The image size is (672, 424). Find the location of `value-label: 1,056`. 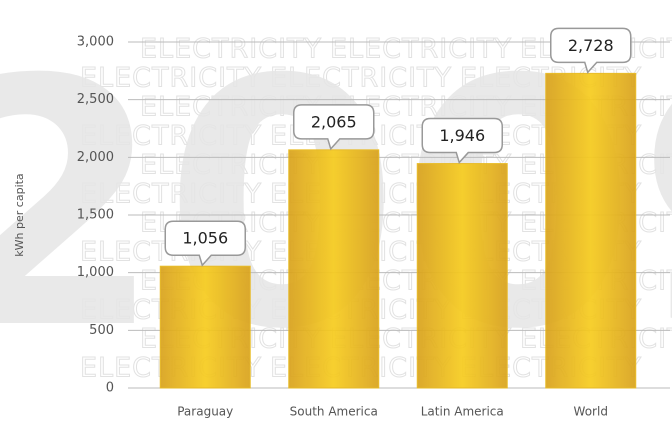

value-label: 1,056 is located at coordinates (205, 238).